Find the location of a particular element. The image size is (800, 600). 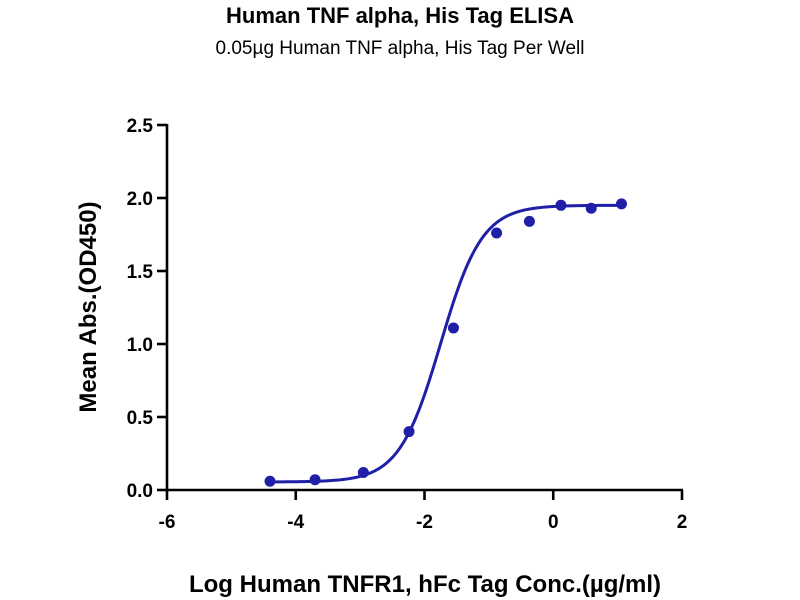

x-tick-label: 2 is located at coordinates (682, 522).